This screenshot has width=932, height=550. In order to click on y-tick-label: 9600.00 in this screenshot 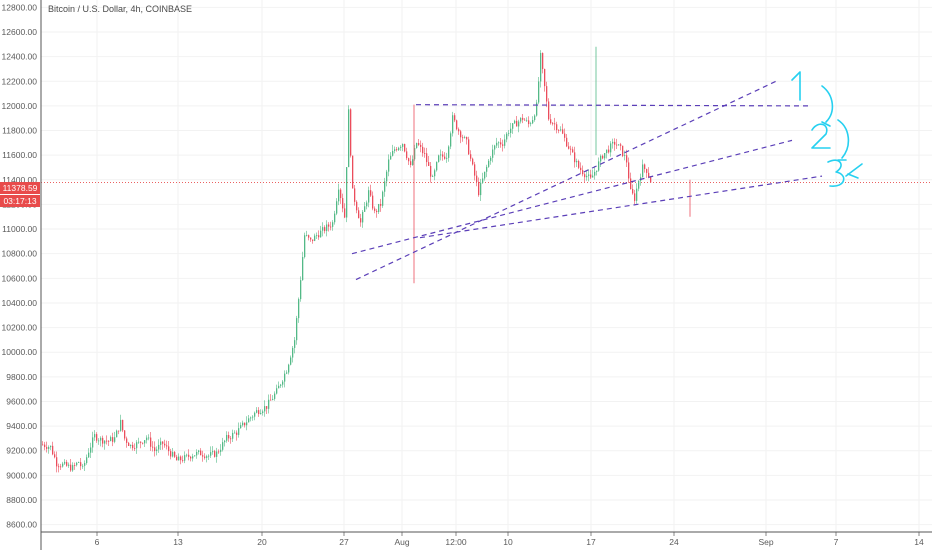, I will do `click(21, 401)`.